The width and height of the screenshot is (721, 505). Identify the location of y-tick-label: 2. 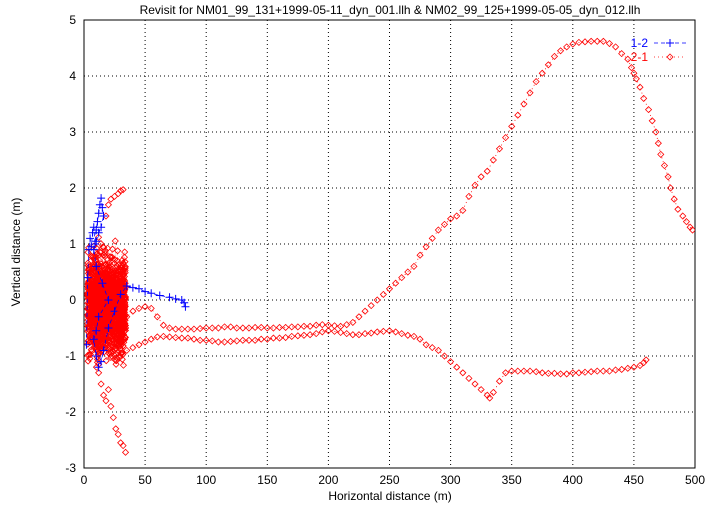
(72, 188).